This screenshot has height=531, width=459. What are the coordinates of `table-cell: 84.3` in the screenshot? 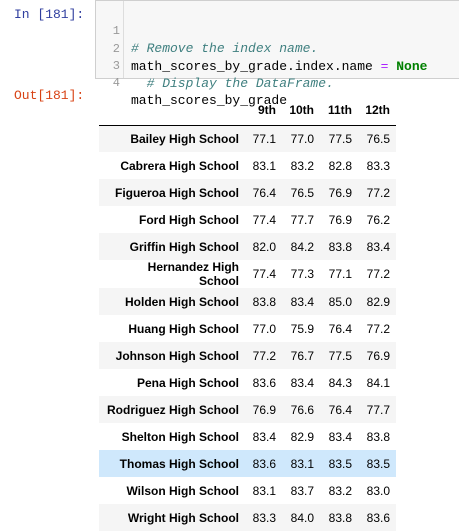 It's located at (340, 382).